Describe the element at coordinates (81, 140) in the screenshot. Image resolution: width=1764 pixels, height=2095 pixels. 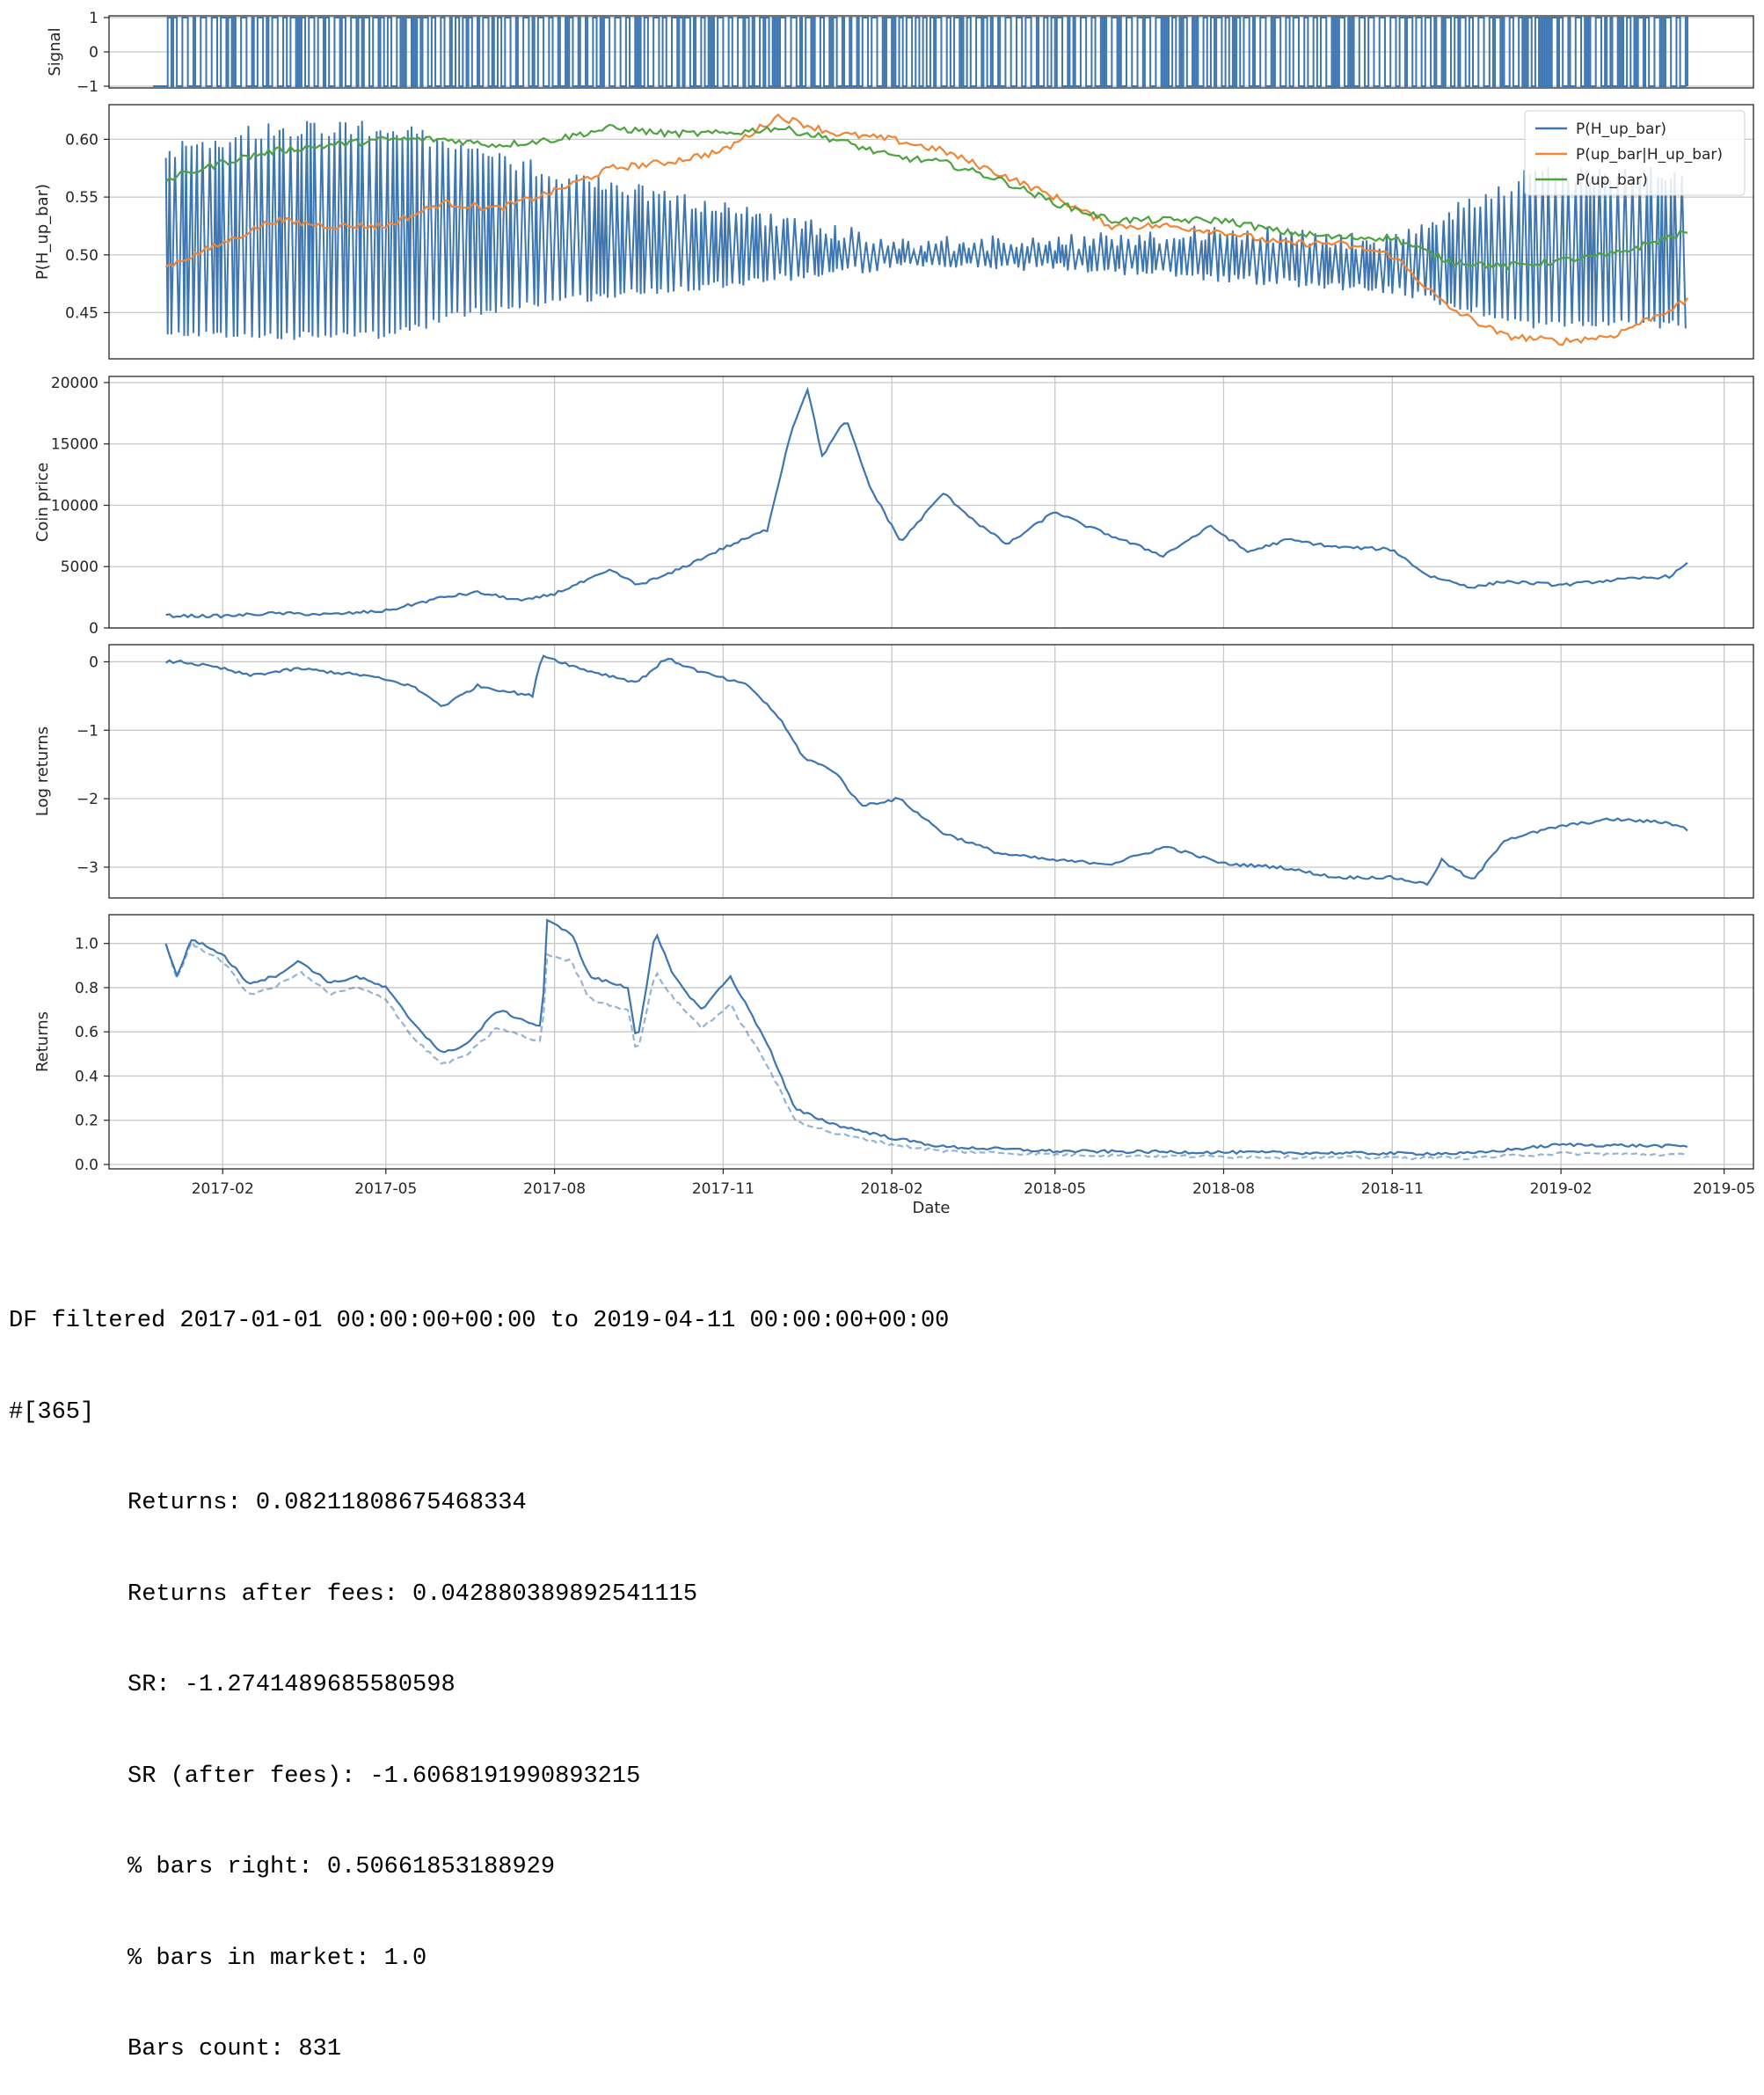
I see `y-tick-label: 0.60` at that location.